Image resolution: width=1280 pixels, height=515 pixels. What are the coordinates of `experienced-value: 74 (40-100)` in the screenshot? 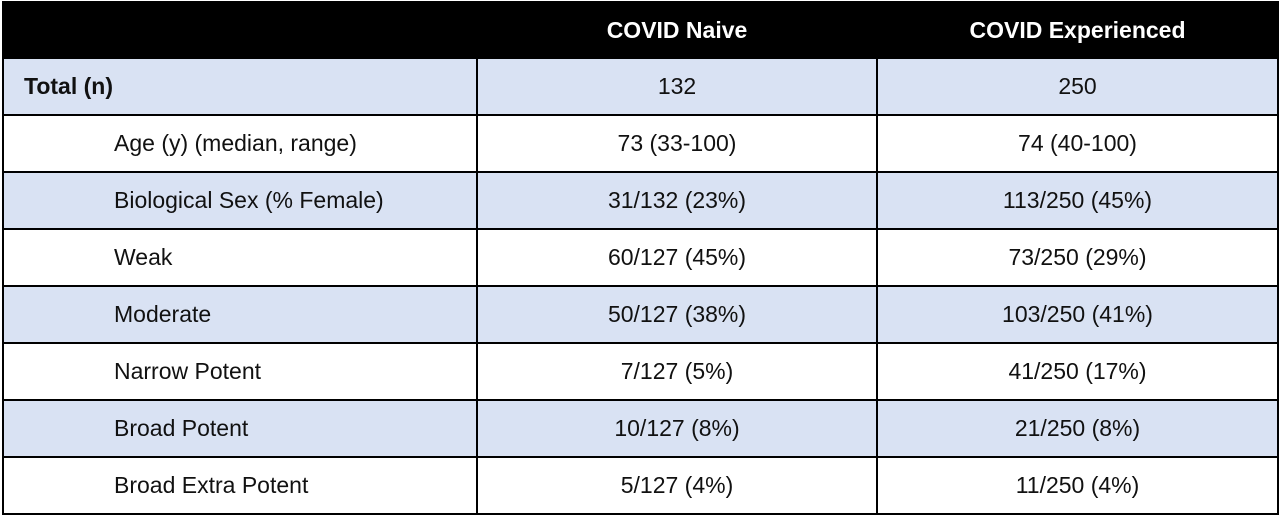 It's located at (1077, 143).